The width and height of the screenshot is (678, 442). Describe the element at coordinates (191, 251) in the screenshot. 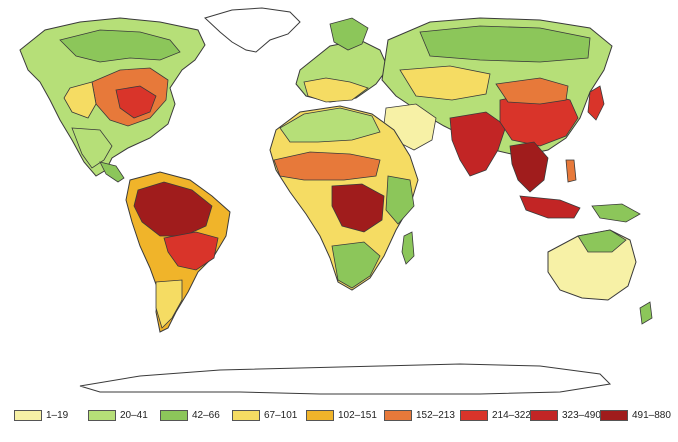

I see `brazil-central-region` at that location.